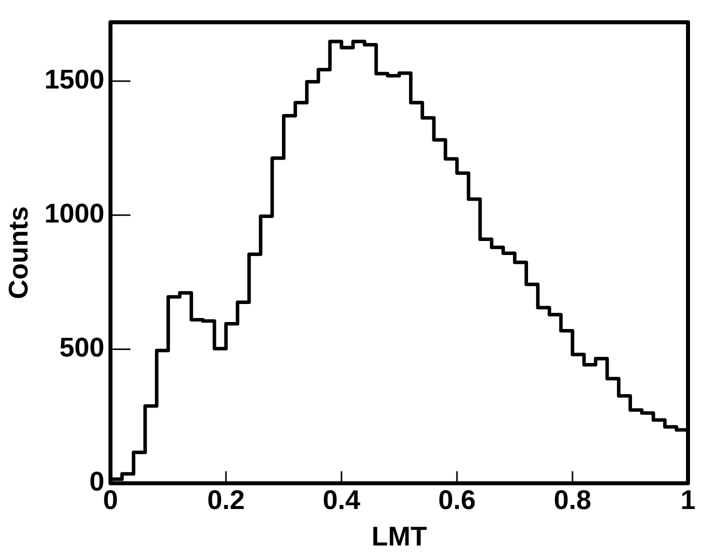 The image size is (710, 558). What do you see at coordinates (74, 79) in the screenshot?
I see `y-tick-label: 1500` at bounding box center [74, 79].